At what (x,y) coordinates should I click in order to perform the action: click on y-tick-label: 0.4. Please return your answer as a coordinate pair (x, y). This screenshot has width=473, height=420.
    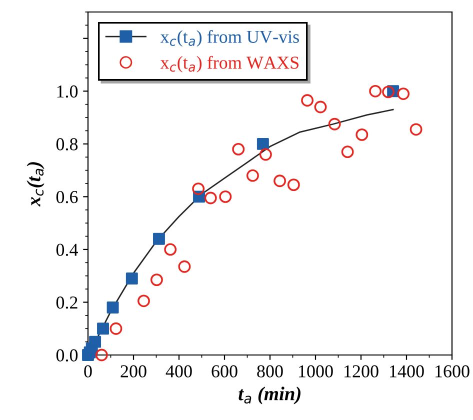
    Looking at the image, I should click on (67, 250).